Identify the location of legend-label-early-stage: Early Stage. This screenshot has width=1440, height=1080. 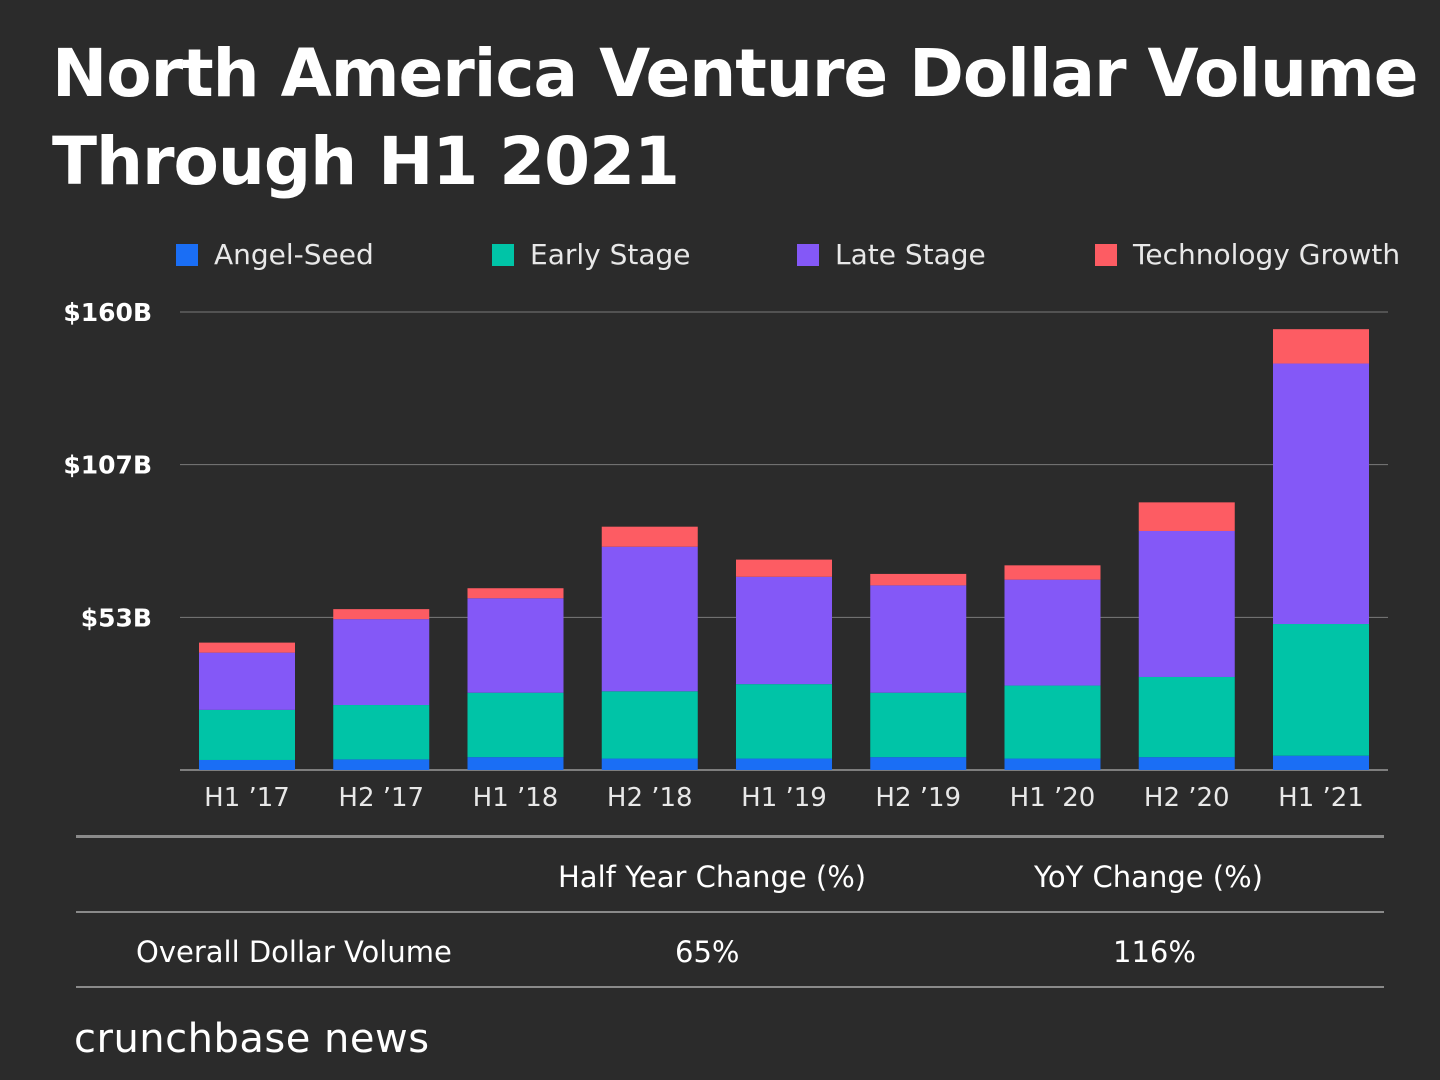
(610, 254).